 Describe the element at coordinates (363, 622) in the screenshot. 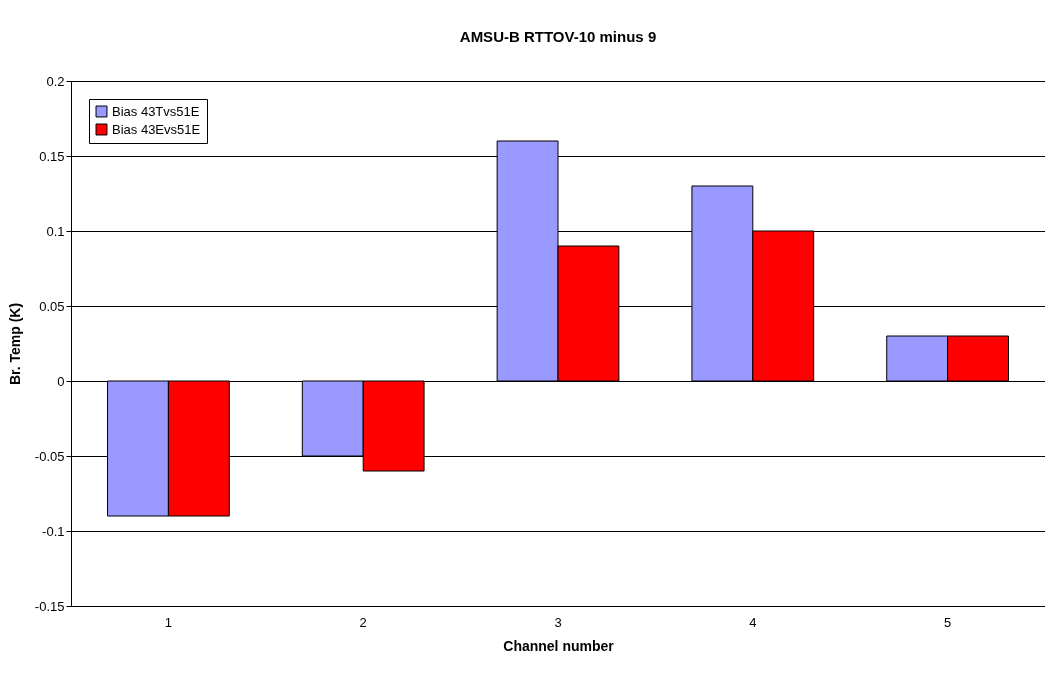

I see `x-tick-label: 2` at that location.